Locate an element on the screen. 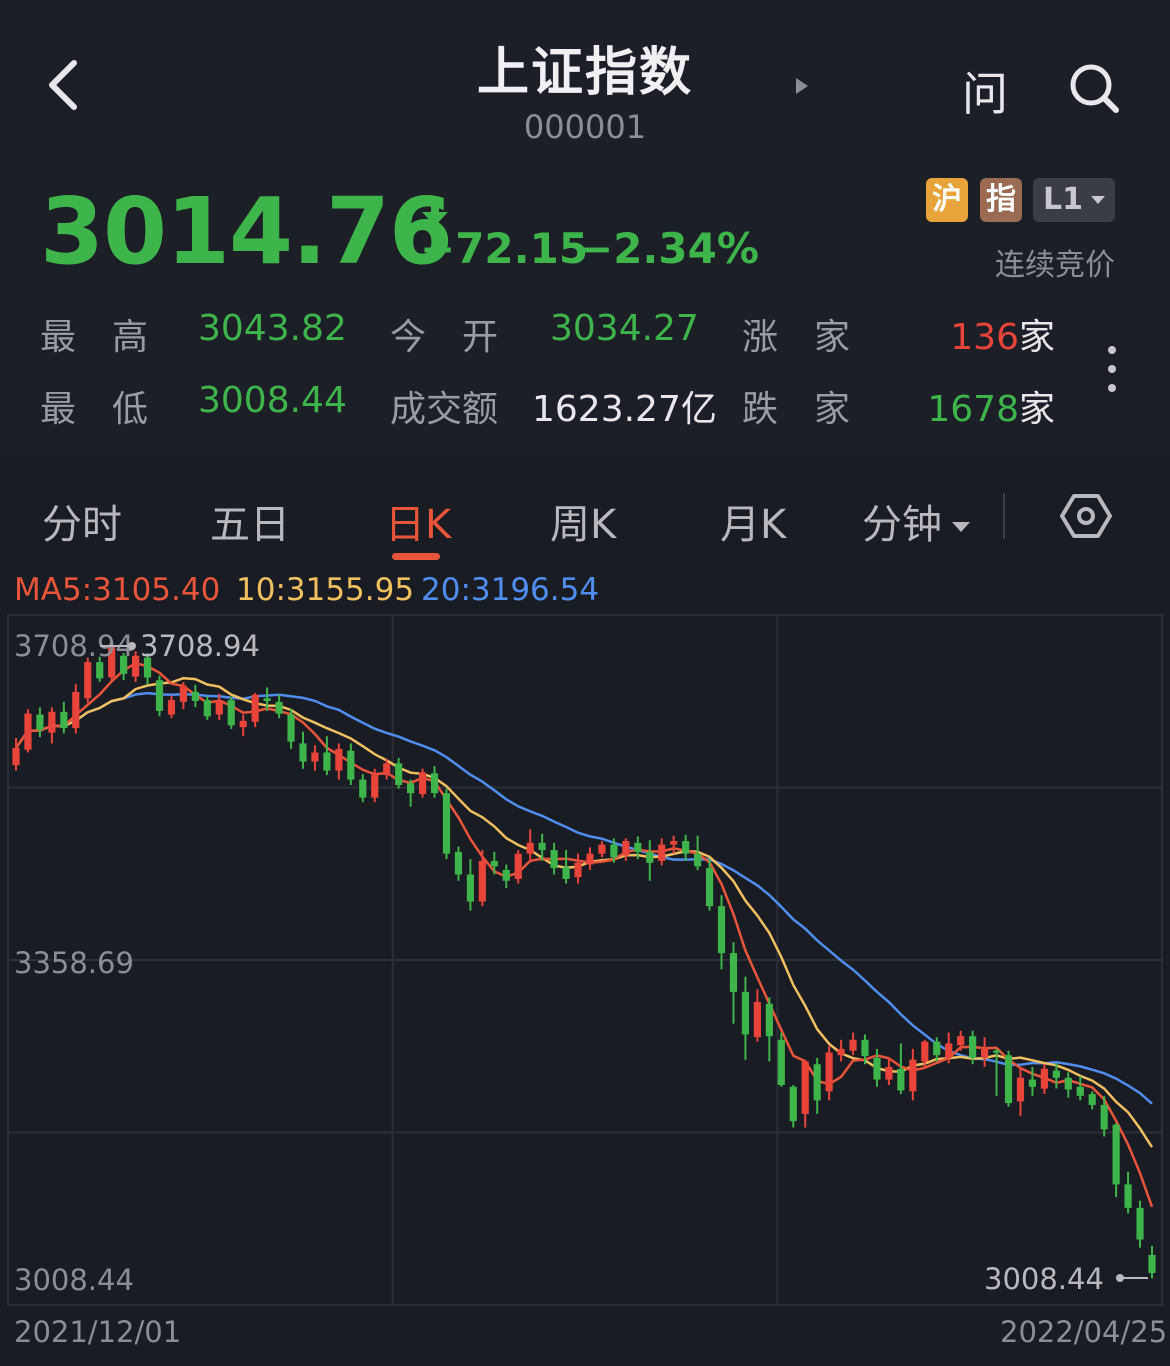 The height and width of the screenshot is (1366, 1170). high-marker-dot is located at coordinates (132, 646).